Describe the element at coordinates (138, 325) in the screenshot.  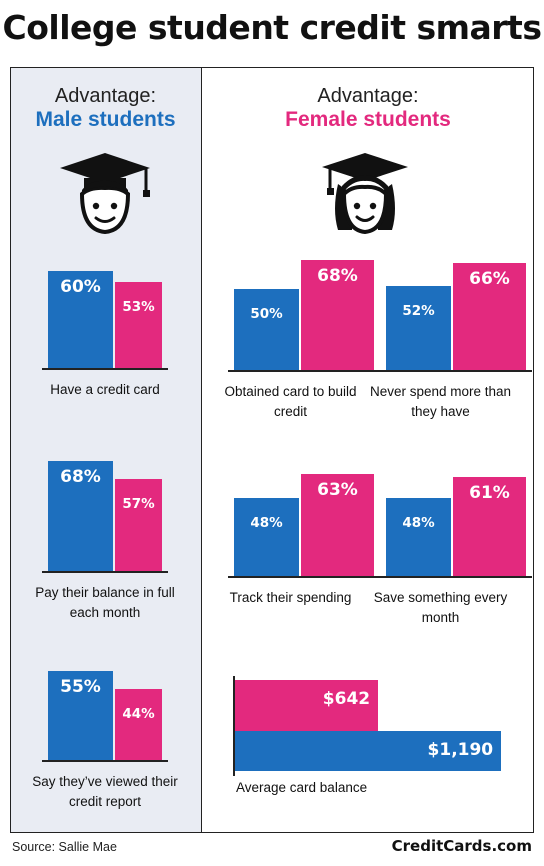
I see `bar-pink: 53%` at that location.